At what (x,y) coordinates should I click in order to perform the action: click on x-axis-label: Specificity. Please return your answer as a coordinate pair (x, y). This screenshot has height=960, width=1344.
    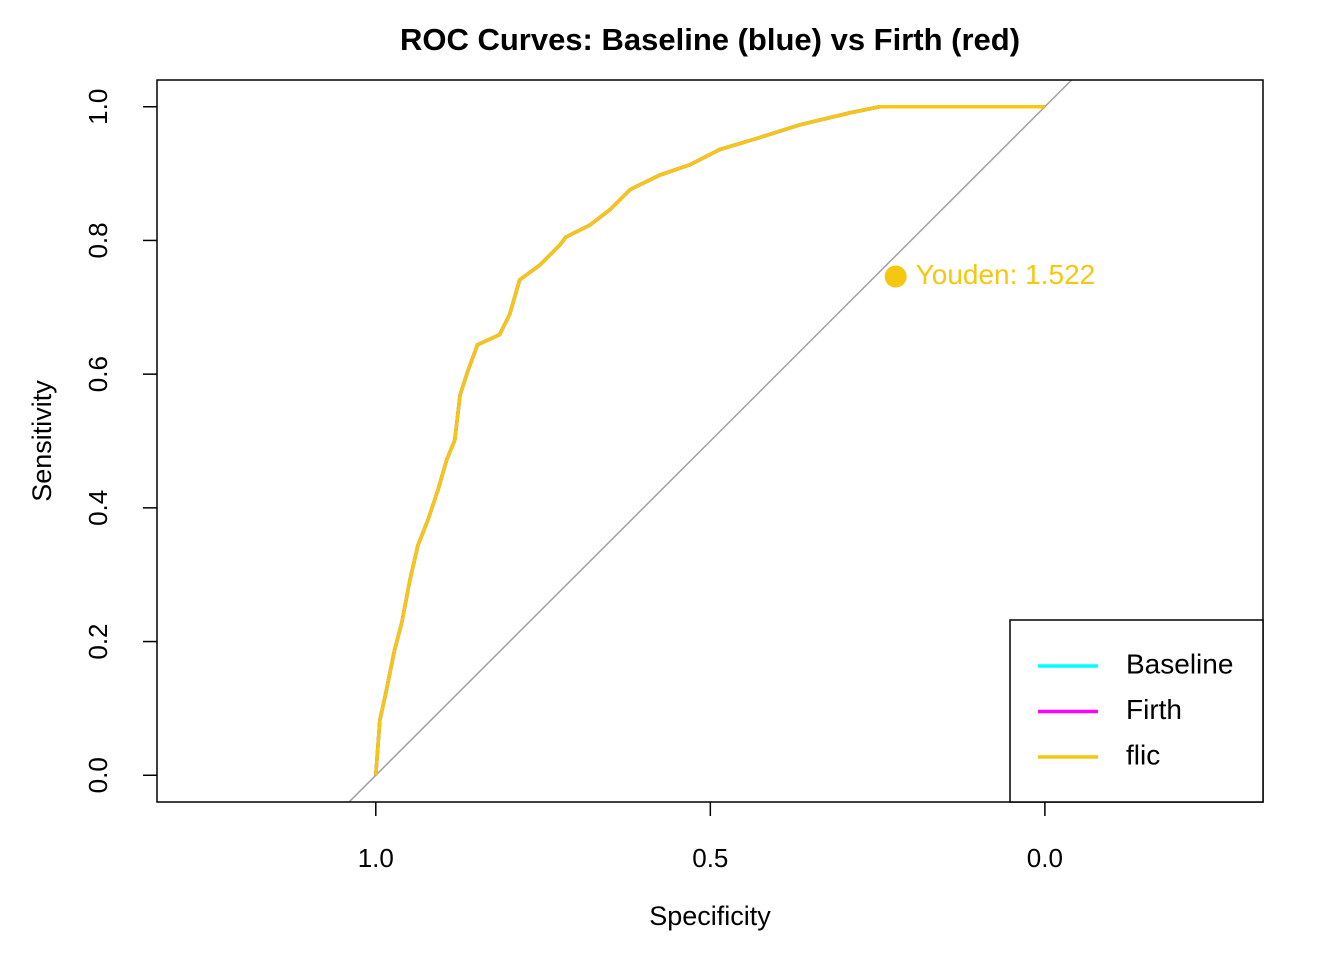
    Looking at the image, I should click on (710, 916).